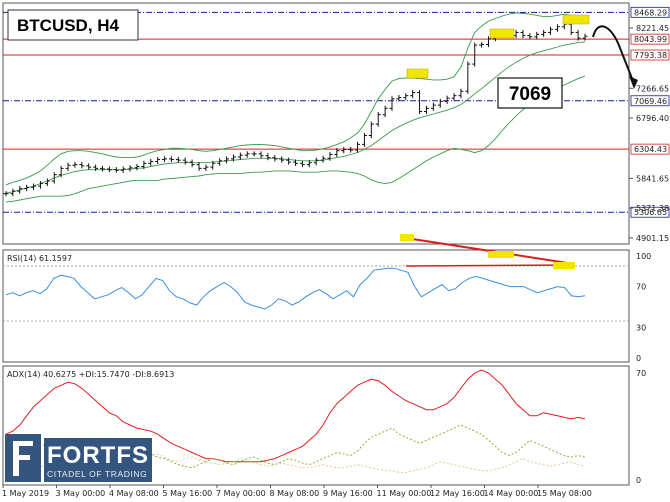 The image size is (670, 502). I want to click on level-value-2: 7793.38, so click(650, 55).